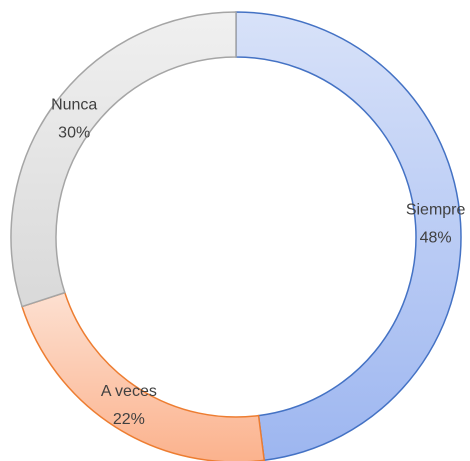 This screenshot has width=470, height=461. Describe the element at coordinates (436, 238) in the screenshot. I see `slice-value-label: 48%` at that location.